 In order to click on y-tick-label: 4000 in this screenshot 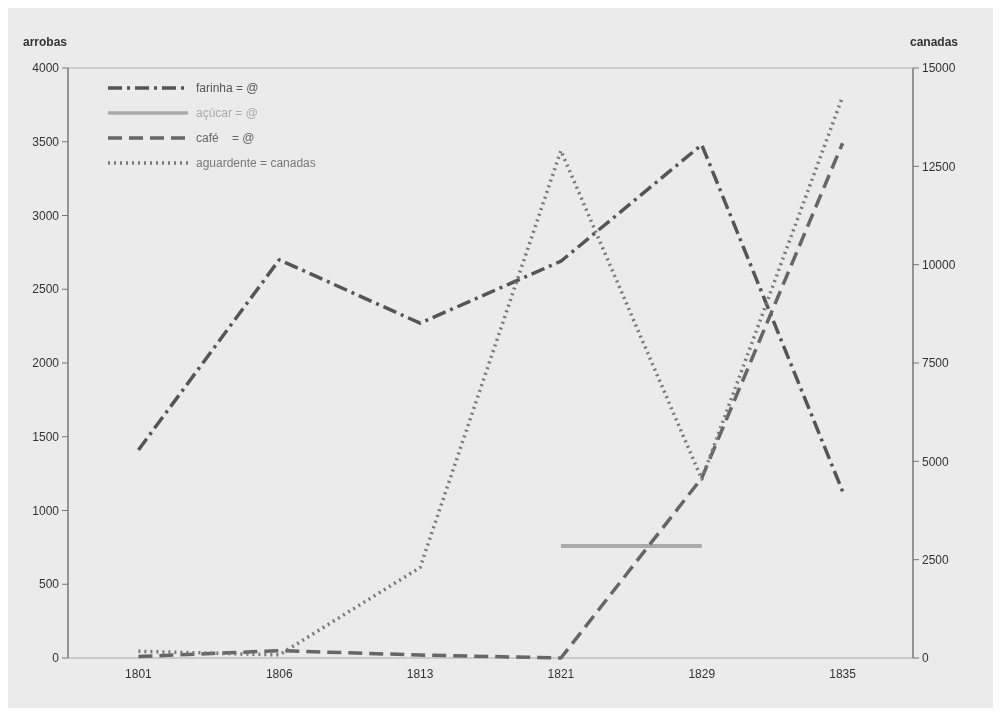, I will do `click(46, 68)`.